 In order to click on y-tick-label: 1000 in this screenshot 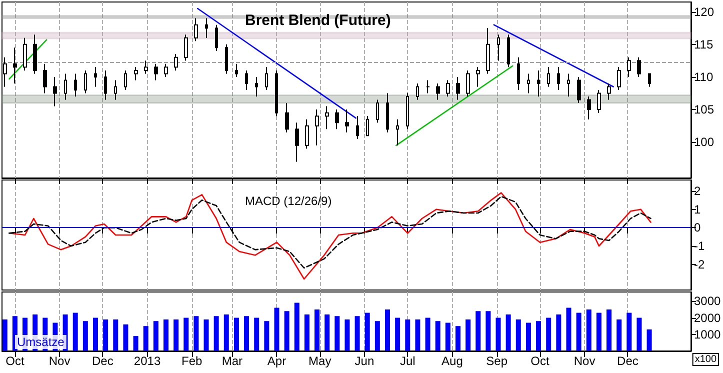, I will do `click(708, 334)`.